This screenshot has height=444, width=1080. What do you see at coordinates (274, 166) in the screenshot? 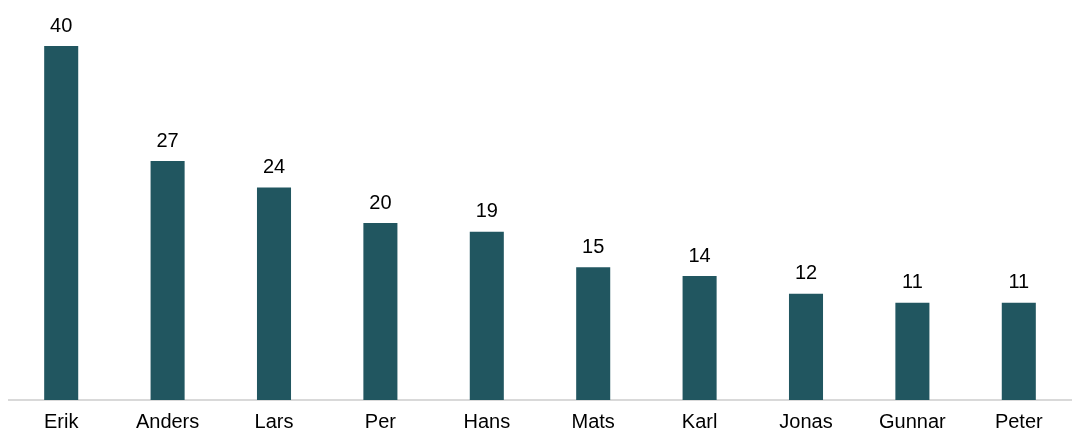
I see `data-label: 24` at bounding box center [274, 166].